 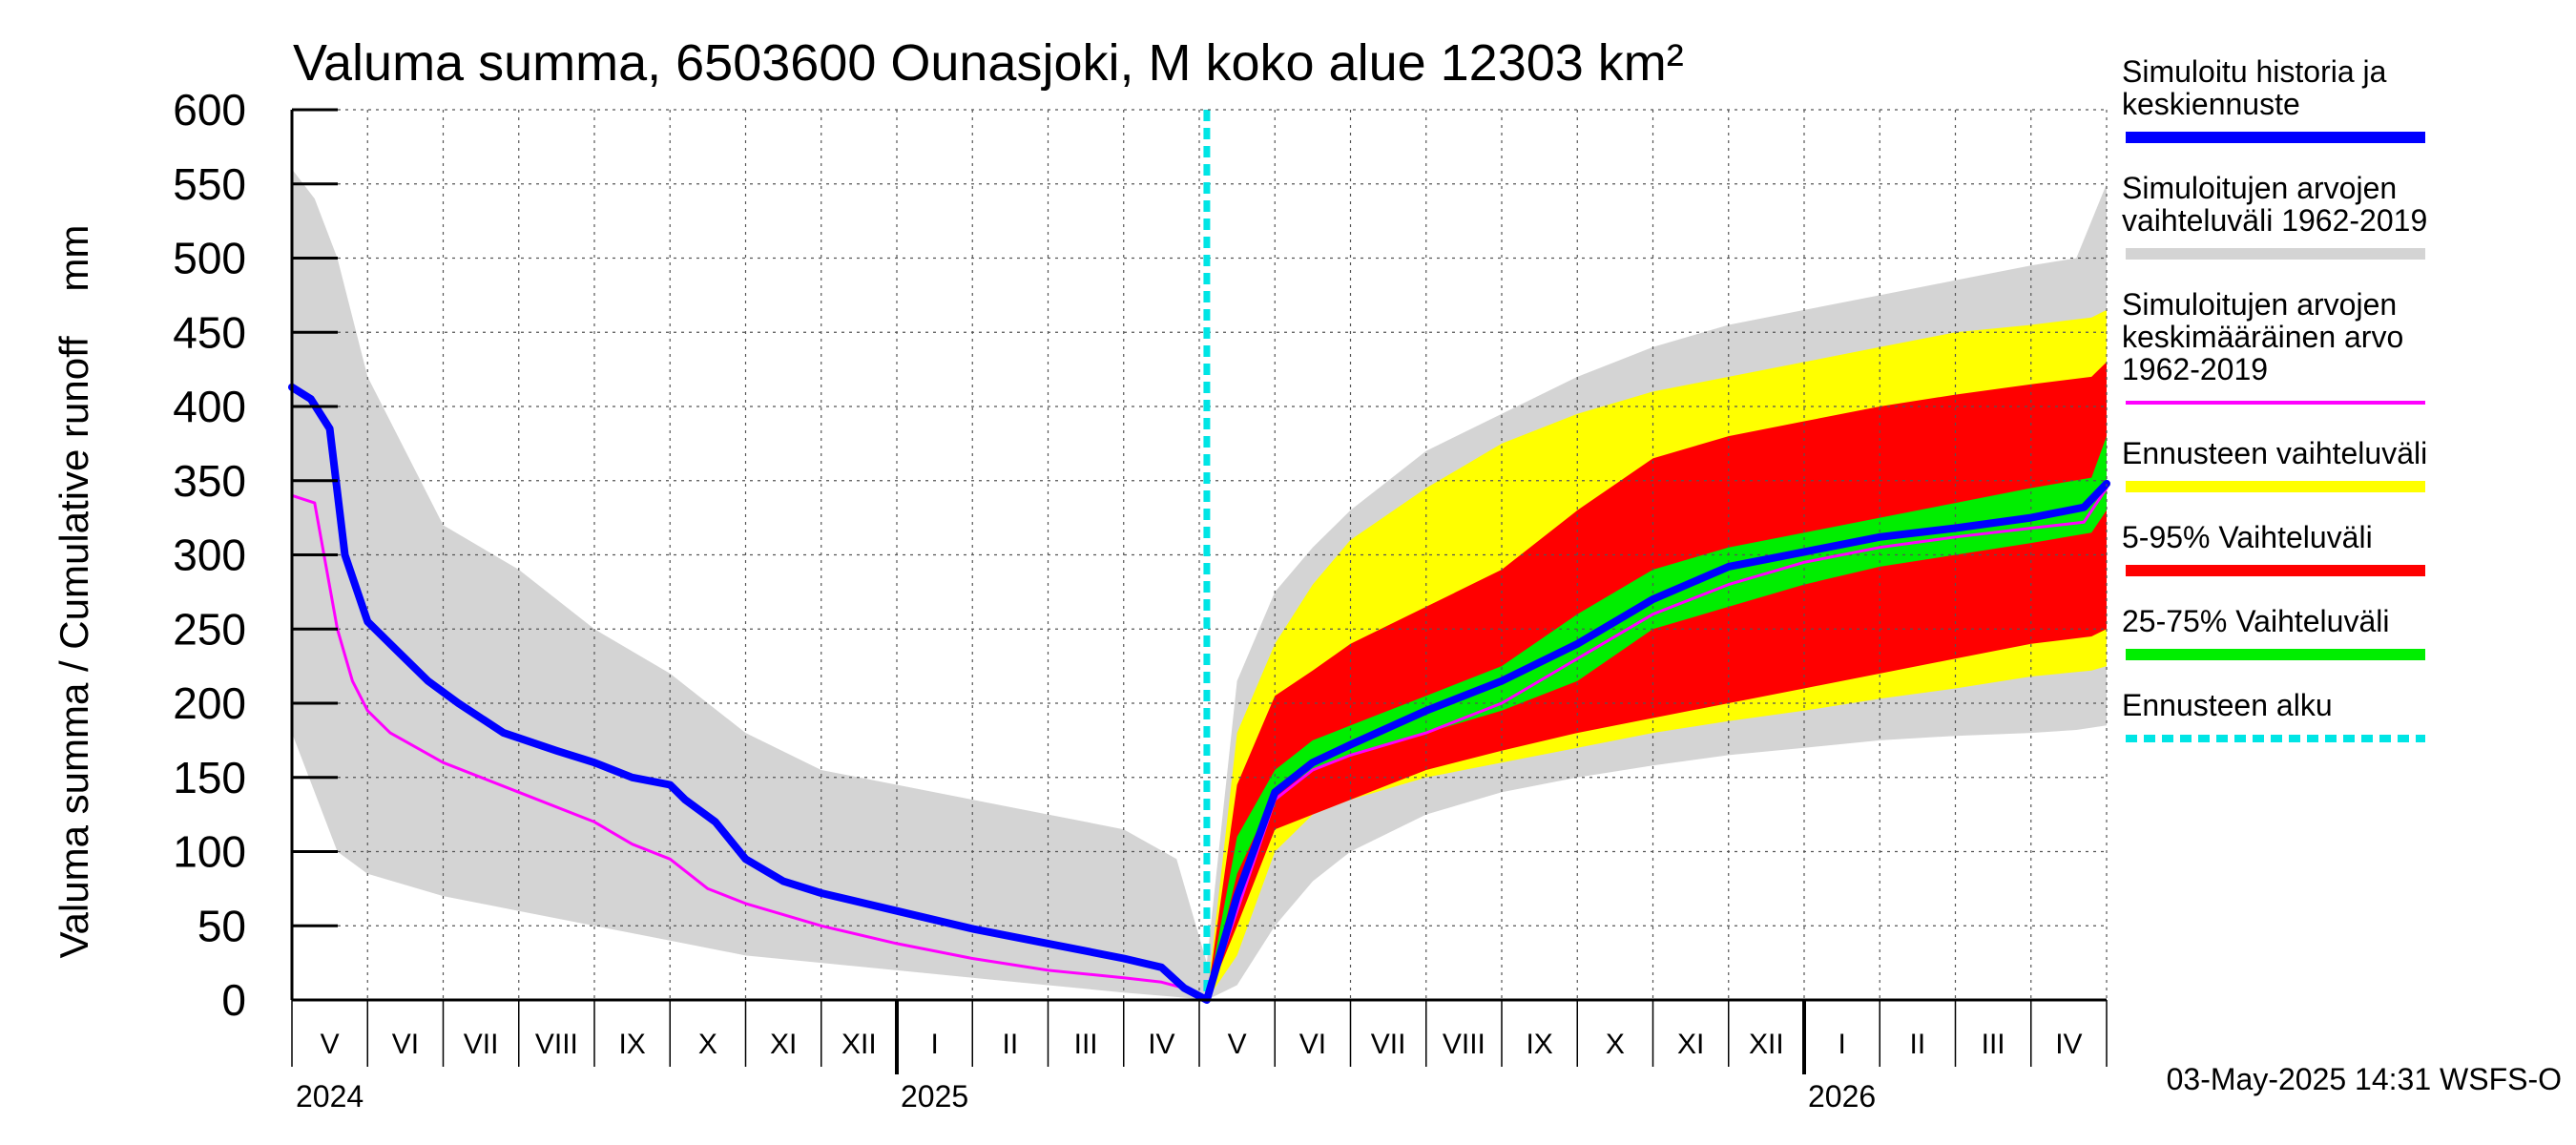 What do you see at coordinates (209, 555) in the screenshot?
I see `y-tick-label: 300` at bounding box center [209, 555].